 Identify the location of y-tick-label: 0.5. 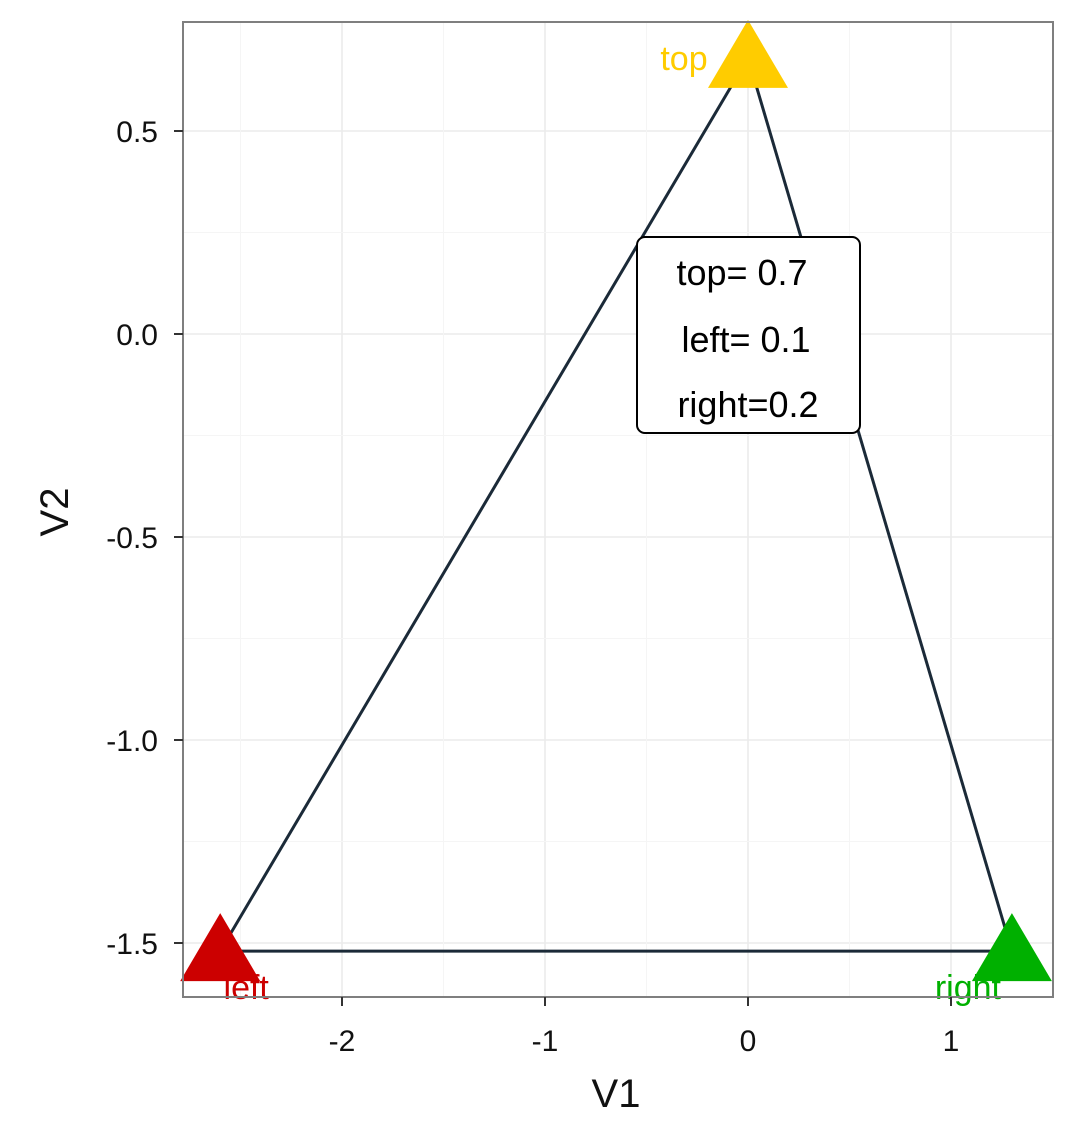
(137, 132).